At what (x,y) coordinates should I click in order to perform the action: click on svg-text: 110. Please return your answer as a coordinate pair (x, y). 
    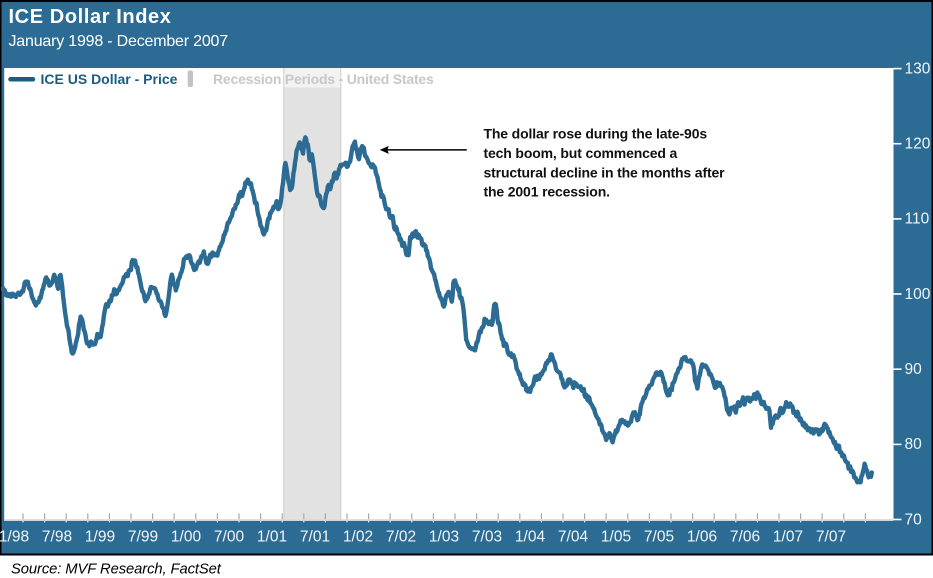
    Looking at the image, I should click on (917, 219).